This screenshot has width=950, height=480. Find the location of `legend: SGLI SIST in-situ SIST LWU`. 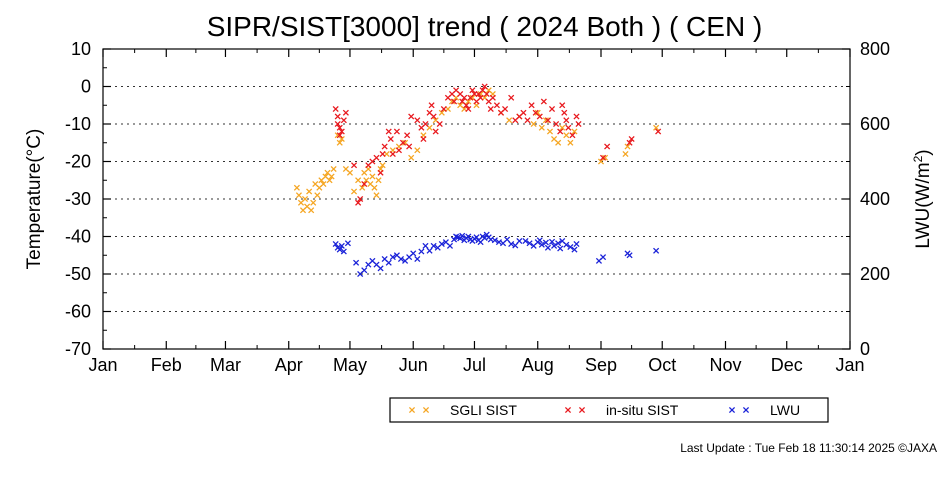

legend: SGLI SIST in-situ SIST LWU is located at coordinates (609, 410).